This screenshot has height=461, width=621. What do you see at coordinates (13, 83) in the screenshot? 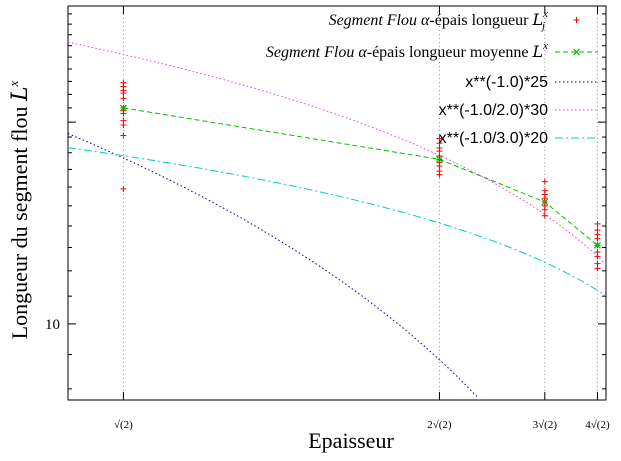
I see `y-axis-label-sup: x` at bounding box center [13, 83].